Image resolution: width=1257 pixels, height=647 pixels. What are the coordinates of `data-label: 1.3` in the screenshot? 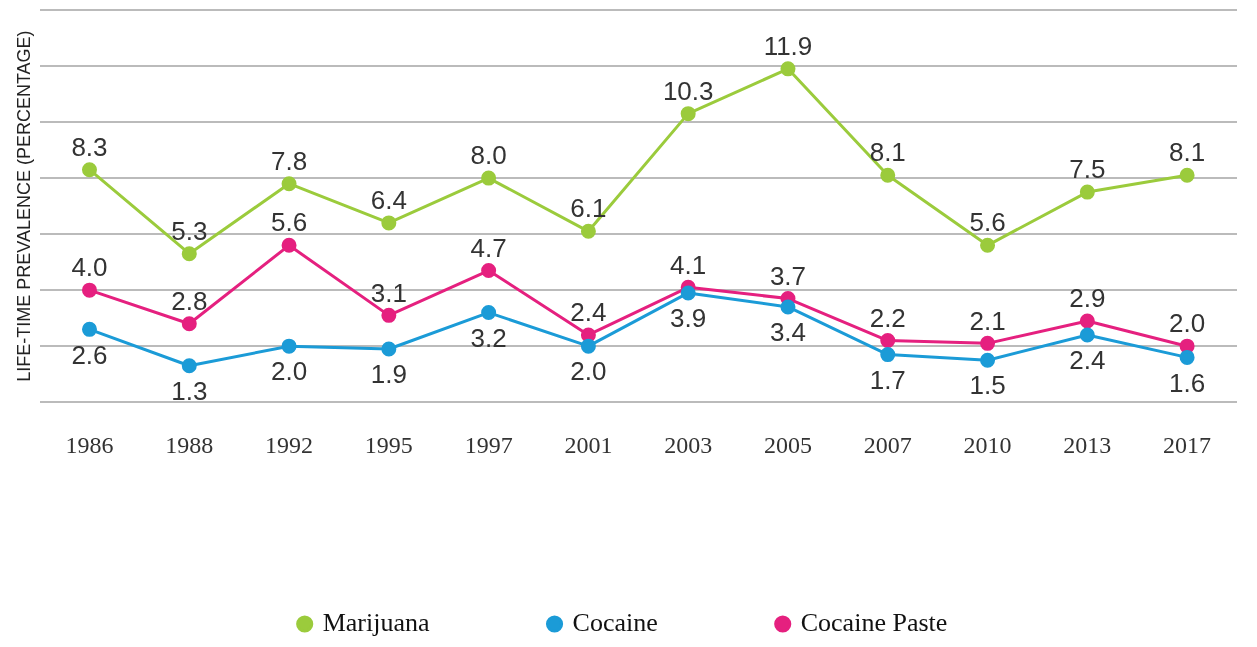 It's located at (189, 390).